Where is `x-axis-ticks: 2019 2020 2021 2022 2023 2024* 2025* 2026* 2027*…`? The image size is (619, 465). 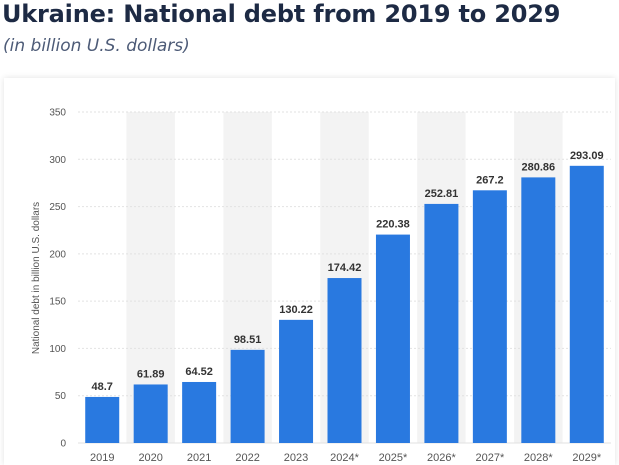
x-axis-ticks: 2019 2020 2021 2022 2023 2024* 2025* 2026* 2027*… is located at coordinates (346, 458).